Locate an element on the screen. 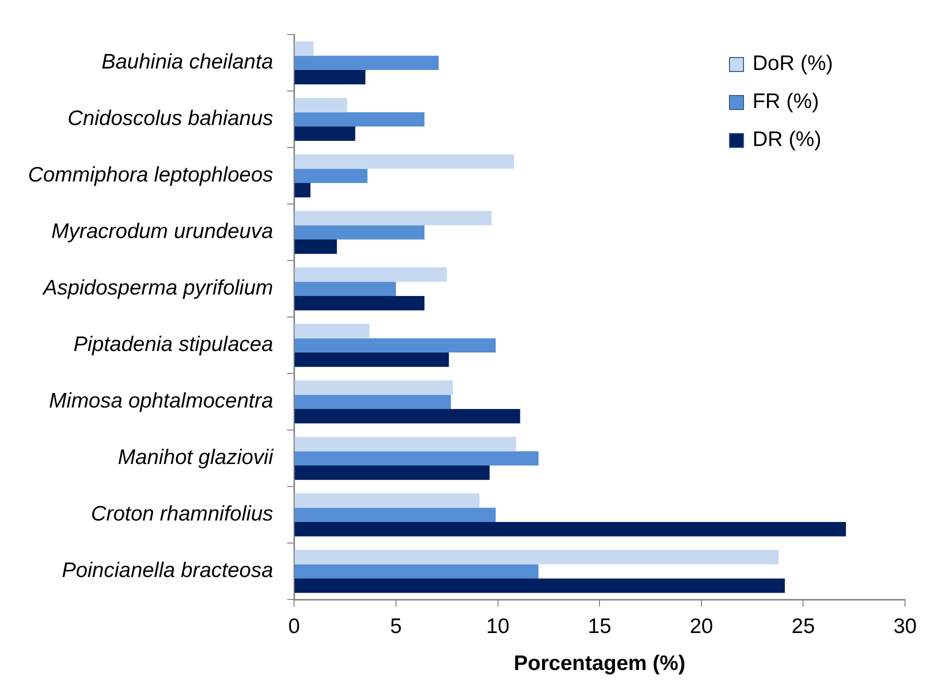  legend-label: FR (%) is located at coordinates (785, 102).